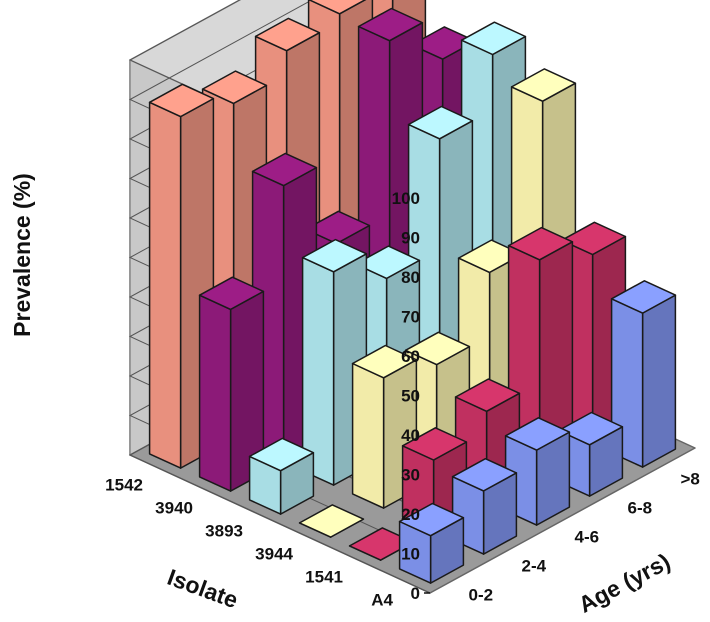 Image resolution: width=710 pixels, height=622 pixels. What do you see at coordinates (406, 198) in the screenshot?
I see `y-tick-label: 100` at bounding box center [406, 198].